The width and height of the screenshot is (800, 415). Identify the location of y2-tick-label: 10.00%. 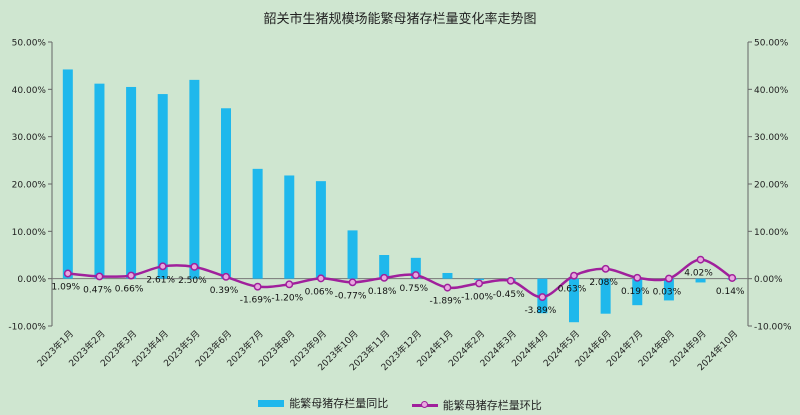
(771, 233).